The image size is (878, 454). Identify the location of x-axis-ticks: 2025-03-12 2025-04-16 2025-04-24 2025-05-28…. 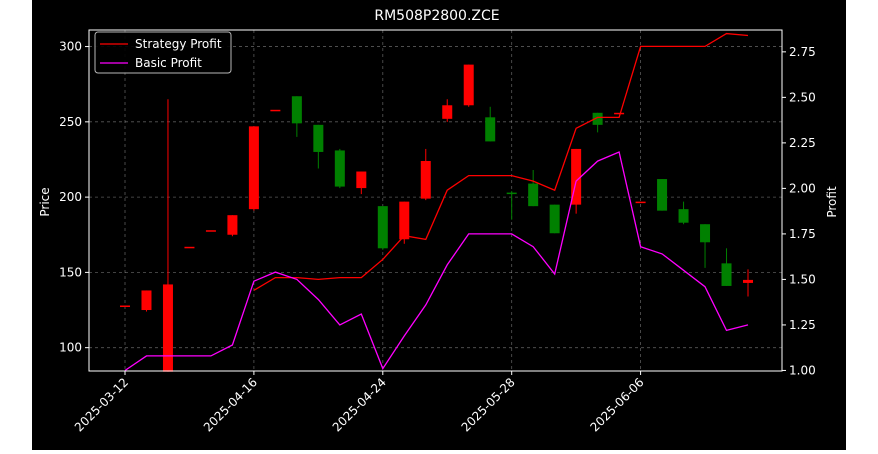
(359, 402).